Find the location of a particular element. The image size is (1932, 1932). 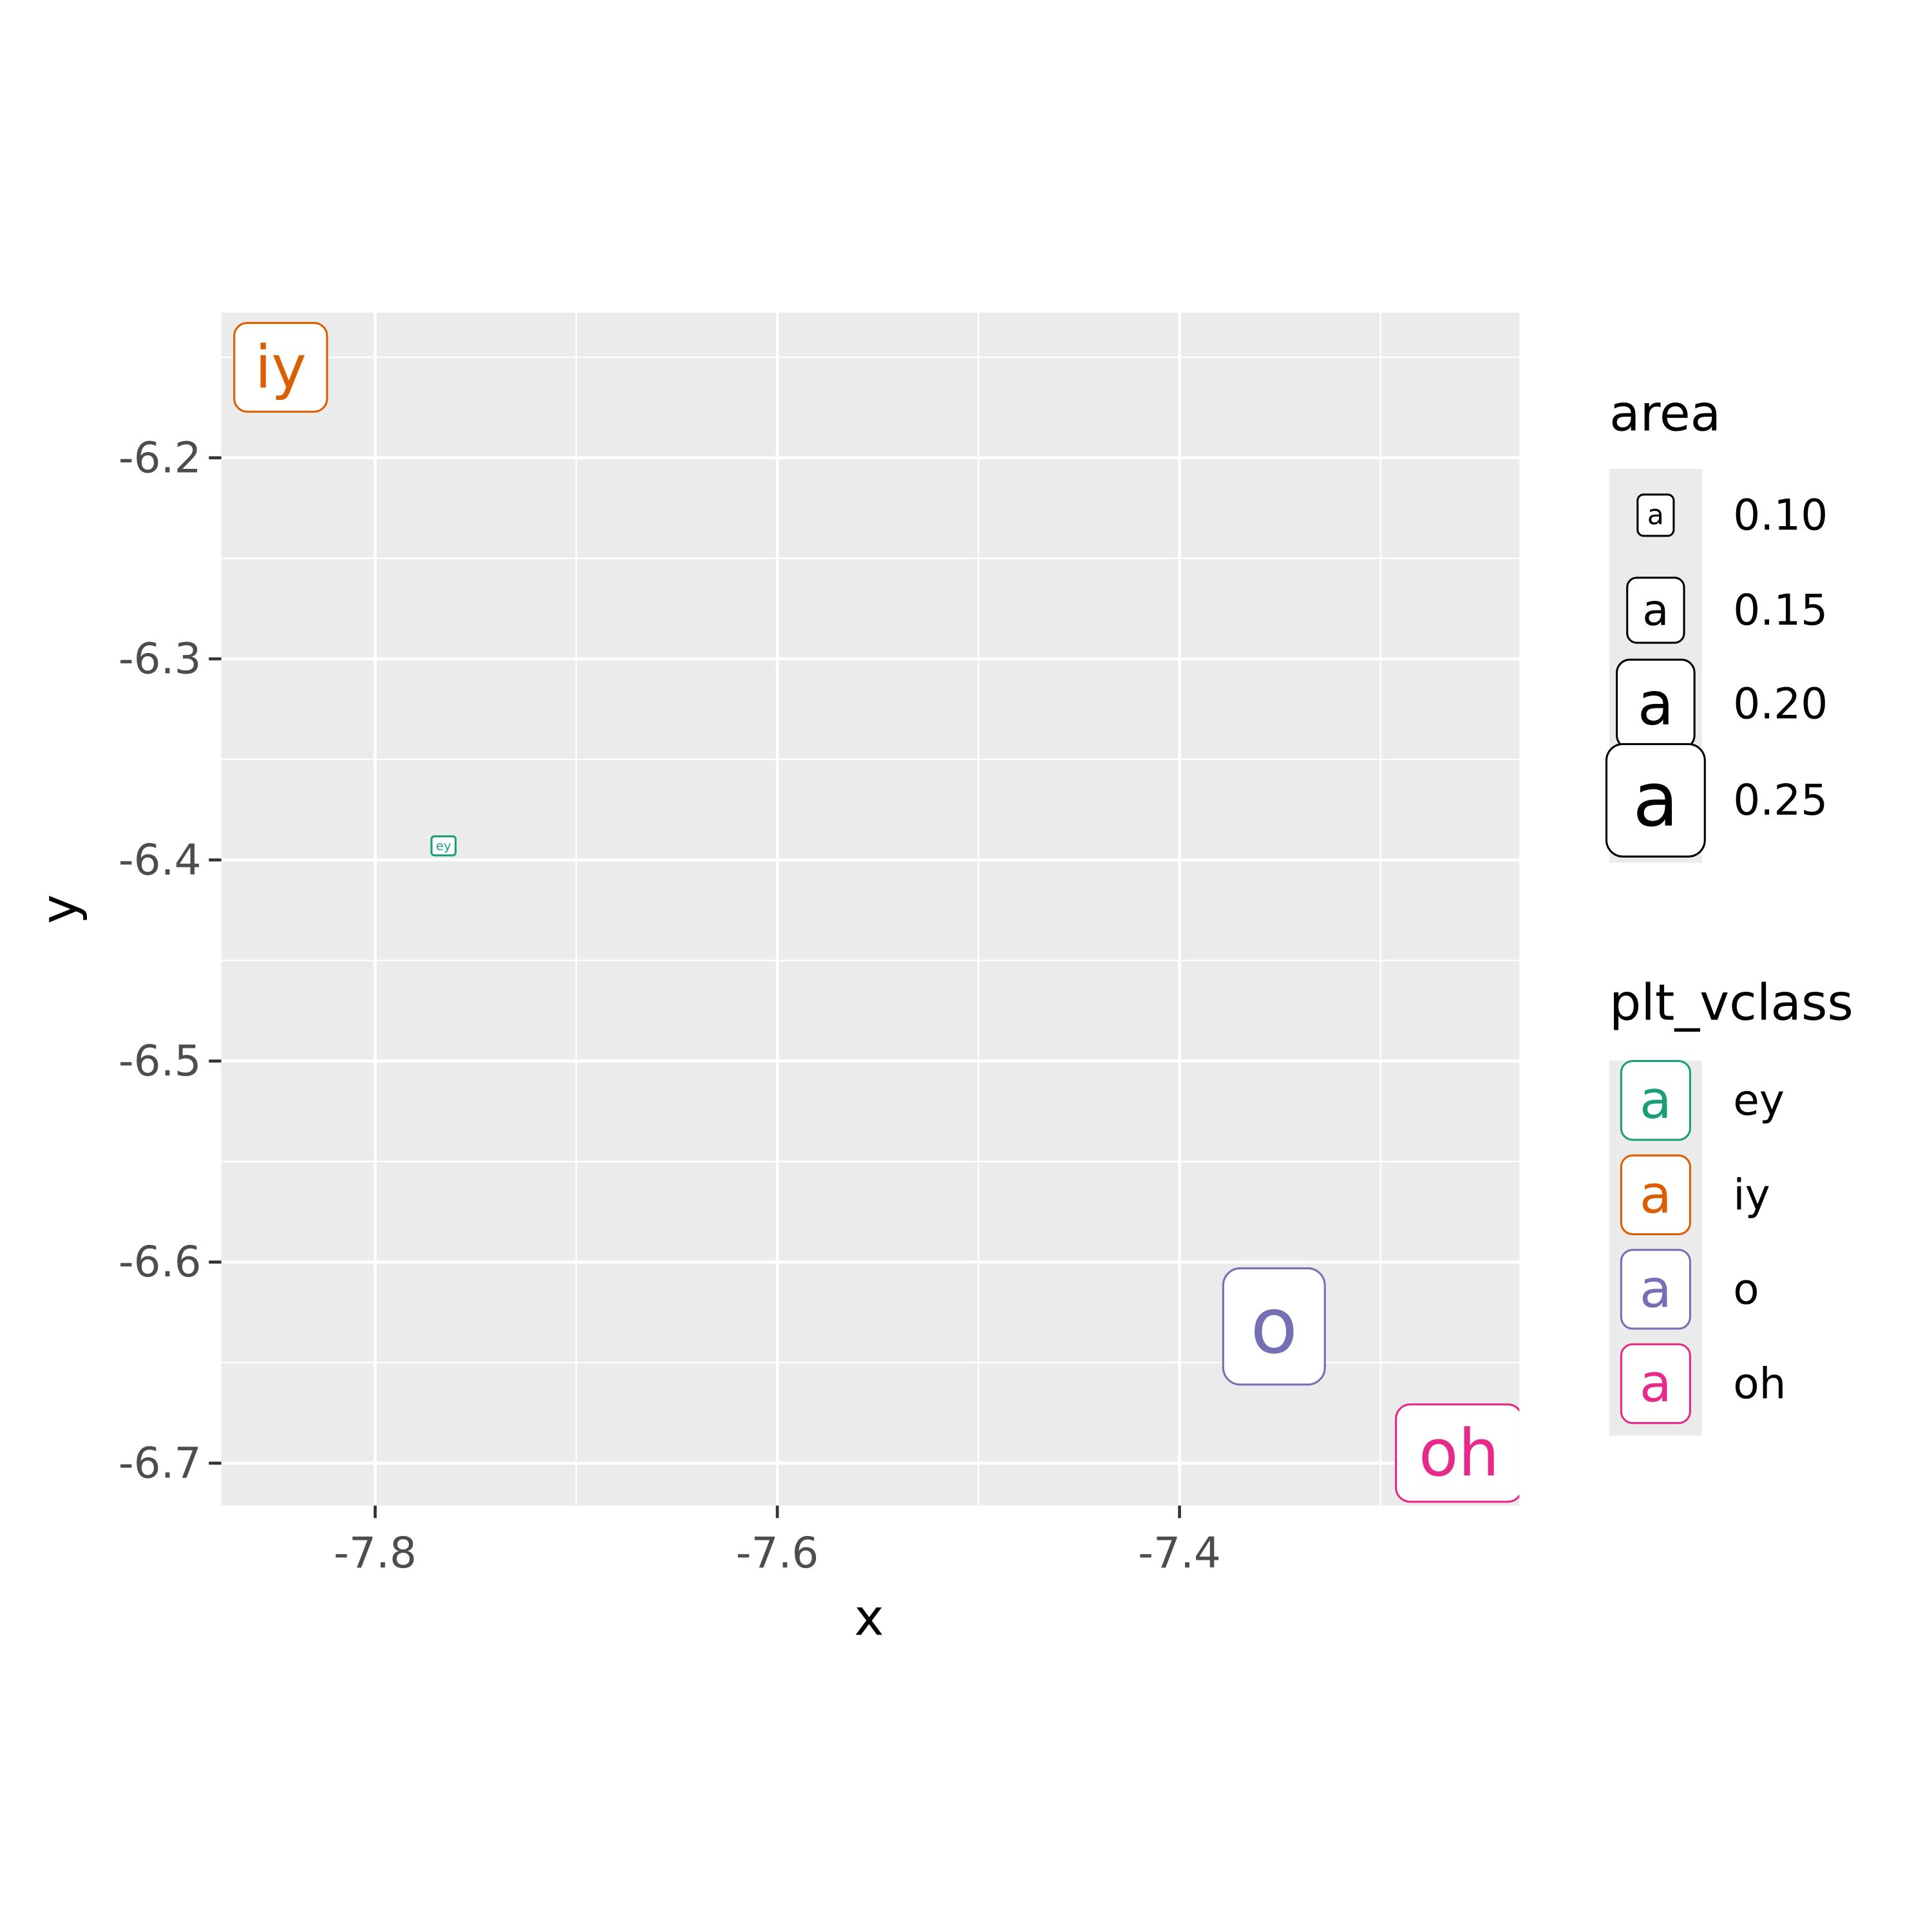

y-axis-title: y is located at coordinates (60, 910).